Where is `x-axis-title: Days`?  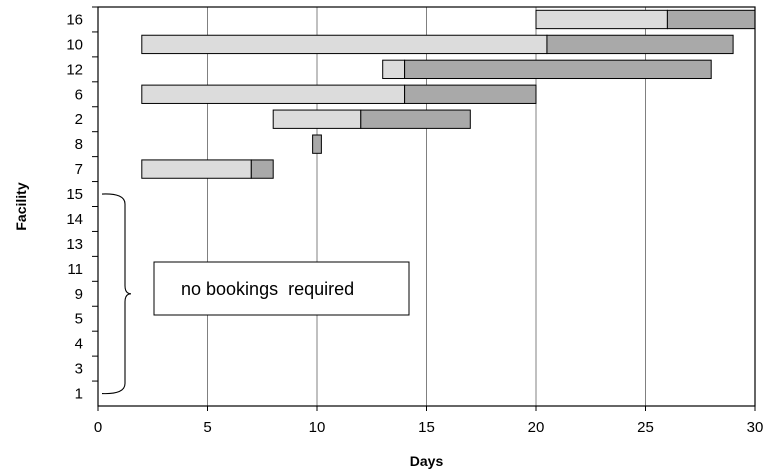
x-axis-title: Days is located at coordinates (427, 461).